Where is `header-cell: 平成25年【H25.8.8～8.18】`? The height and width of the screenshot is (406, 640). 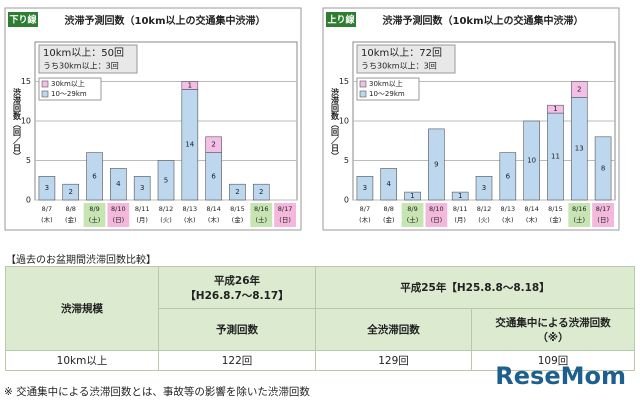 header-cell: 平成25年【H25.8.8～8.18】 is located at coordinates (475, 287).